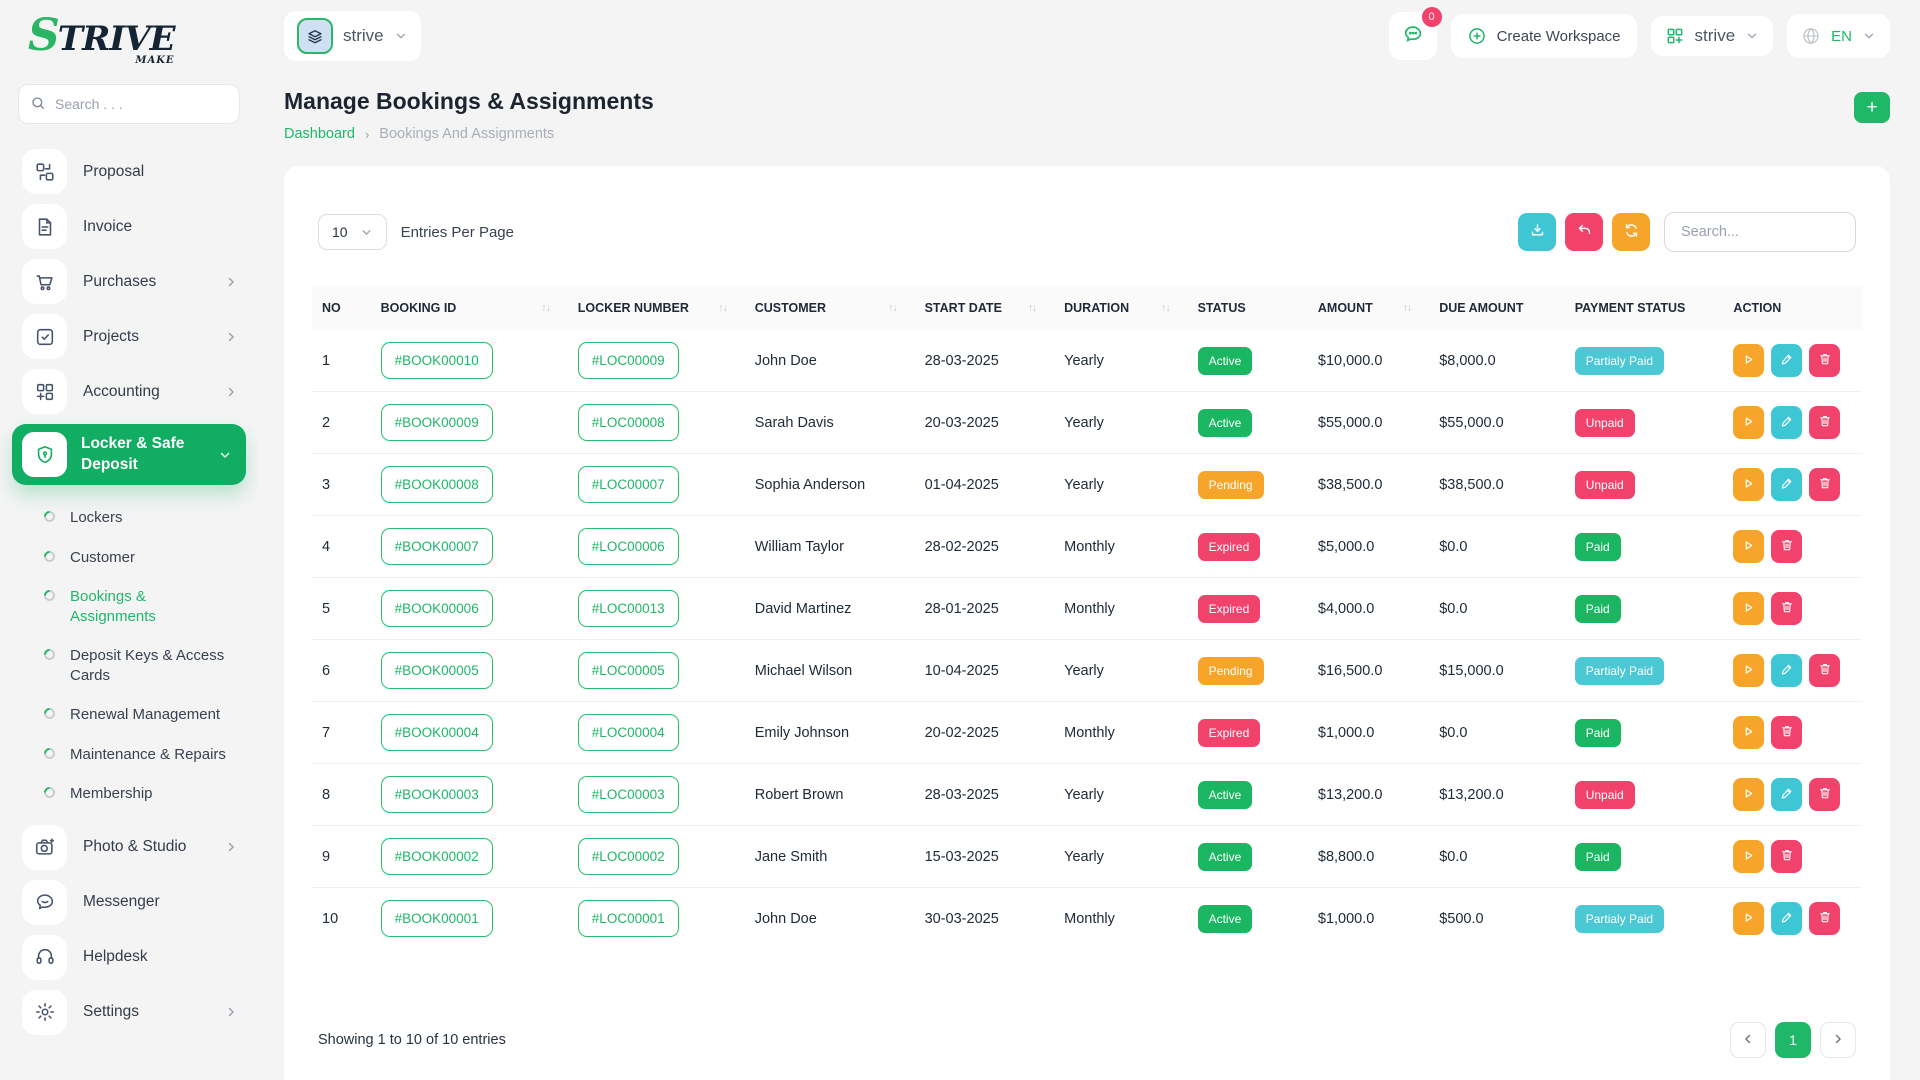 The width and height of the screenshot is (1920, 1080). Describe the element at coordinates (129, 454) in the screenshot. I see `sidebar-item-locker-safe-deposit: Locker & Safe Deposit` at that location.